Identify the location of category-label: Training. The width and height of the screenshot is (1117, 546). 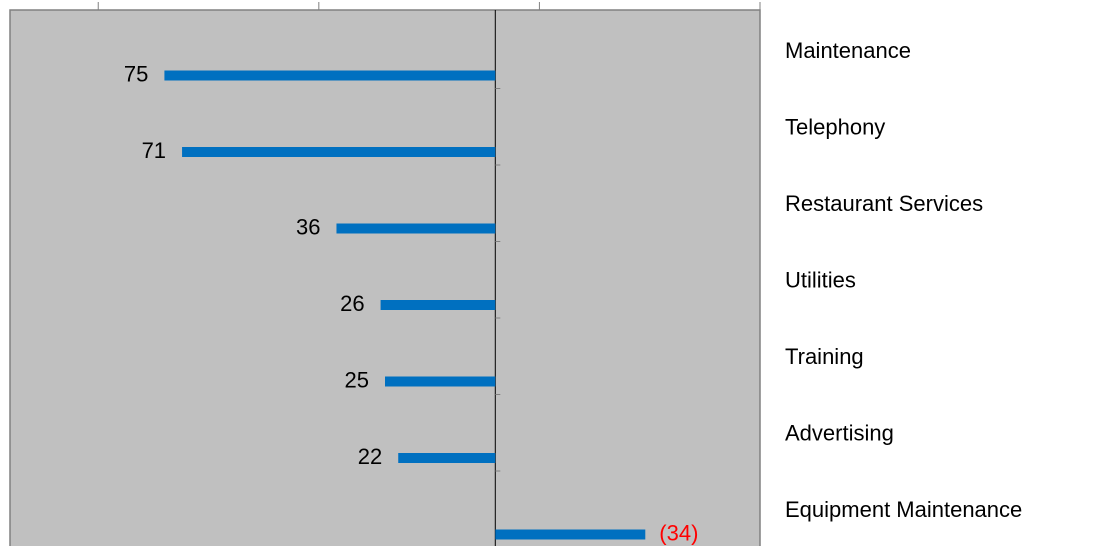
(824, 356).